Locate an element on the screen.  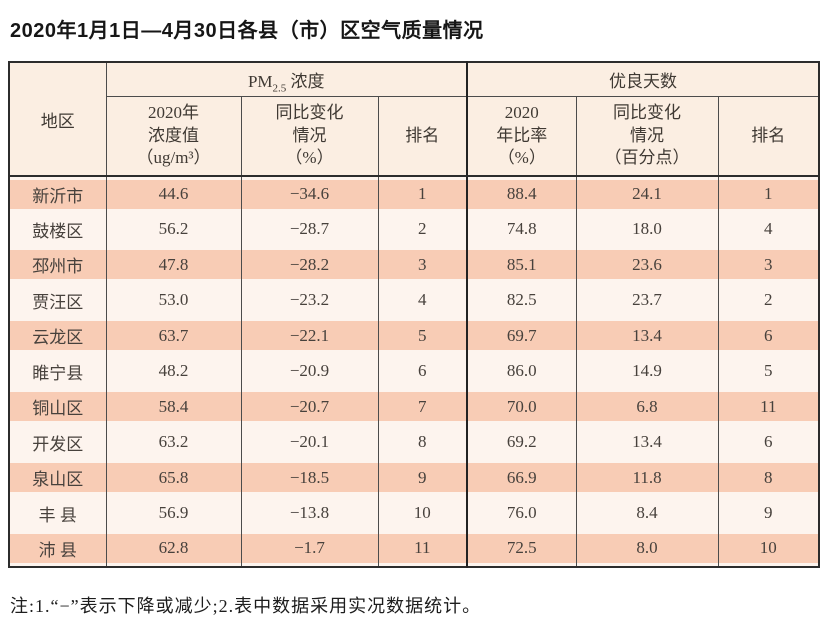
cell-region: 开发区 is located at coordinates (57, 442).